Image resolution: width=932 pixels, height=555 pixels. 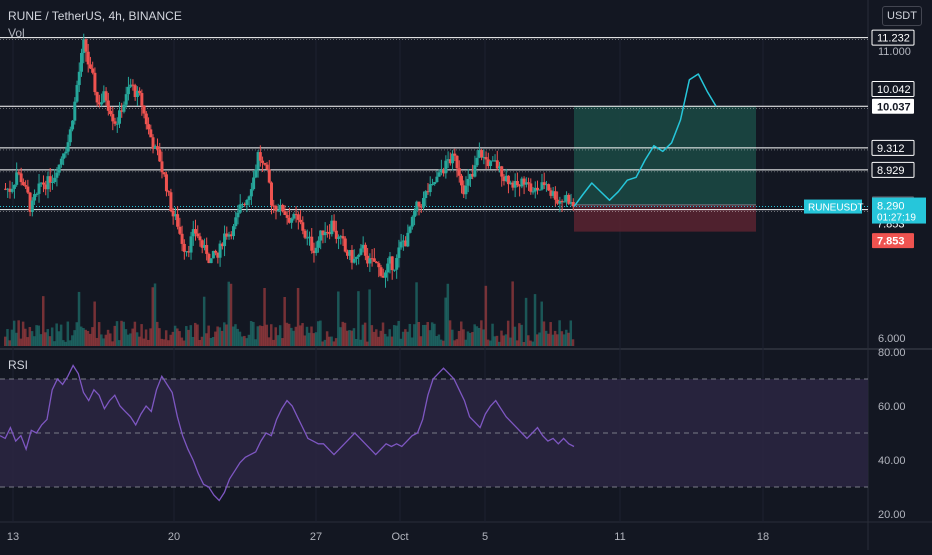 I want to click on time-tick-label: 27, so click(x=316, y=537).